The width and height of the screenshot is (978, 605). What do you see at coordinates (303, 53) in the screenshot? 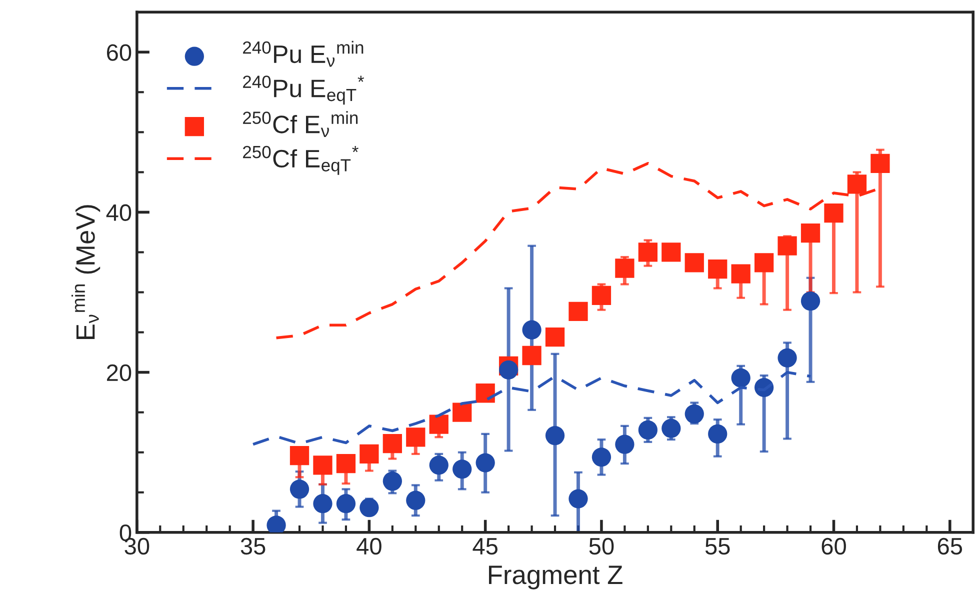
I see `legend-label: $^{240}$Pu E$_{ν}$$^{min}$` at bounding box center [303, 53].